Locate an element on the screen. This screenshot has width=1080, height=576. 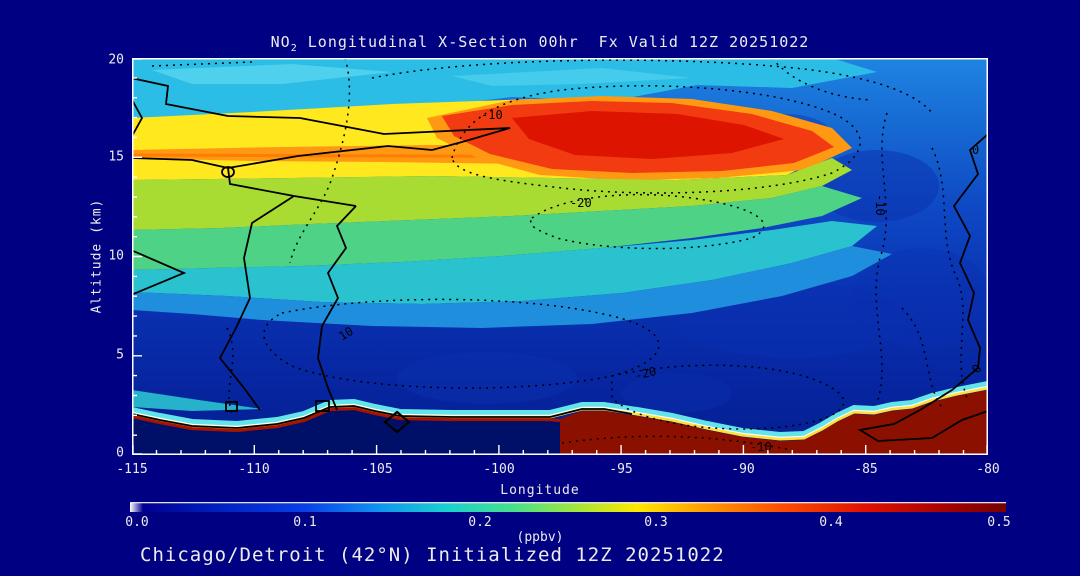
title-subscript: 2 is located at coordinates (294, 48).